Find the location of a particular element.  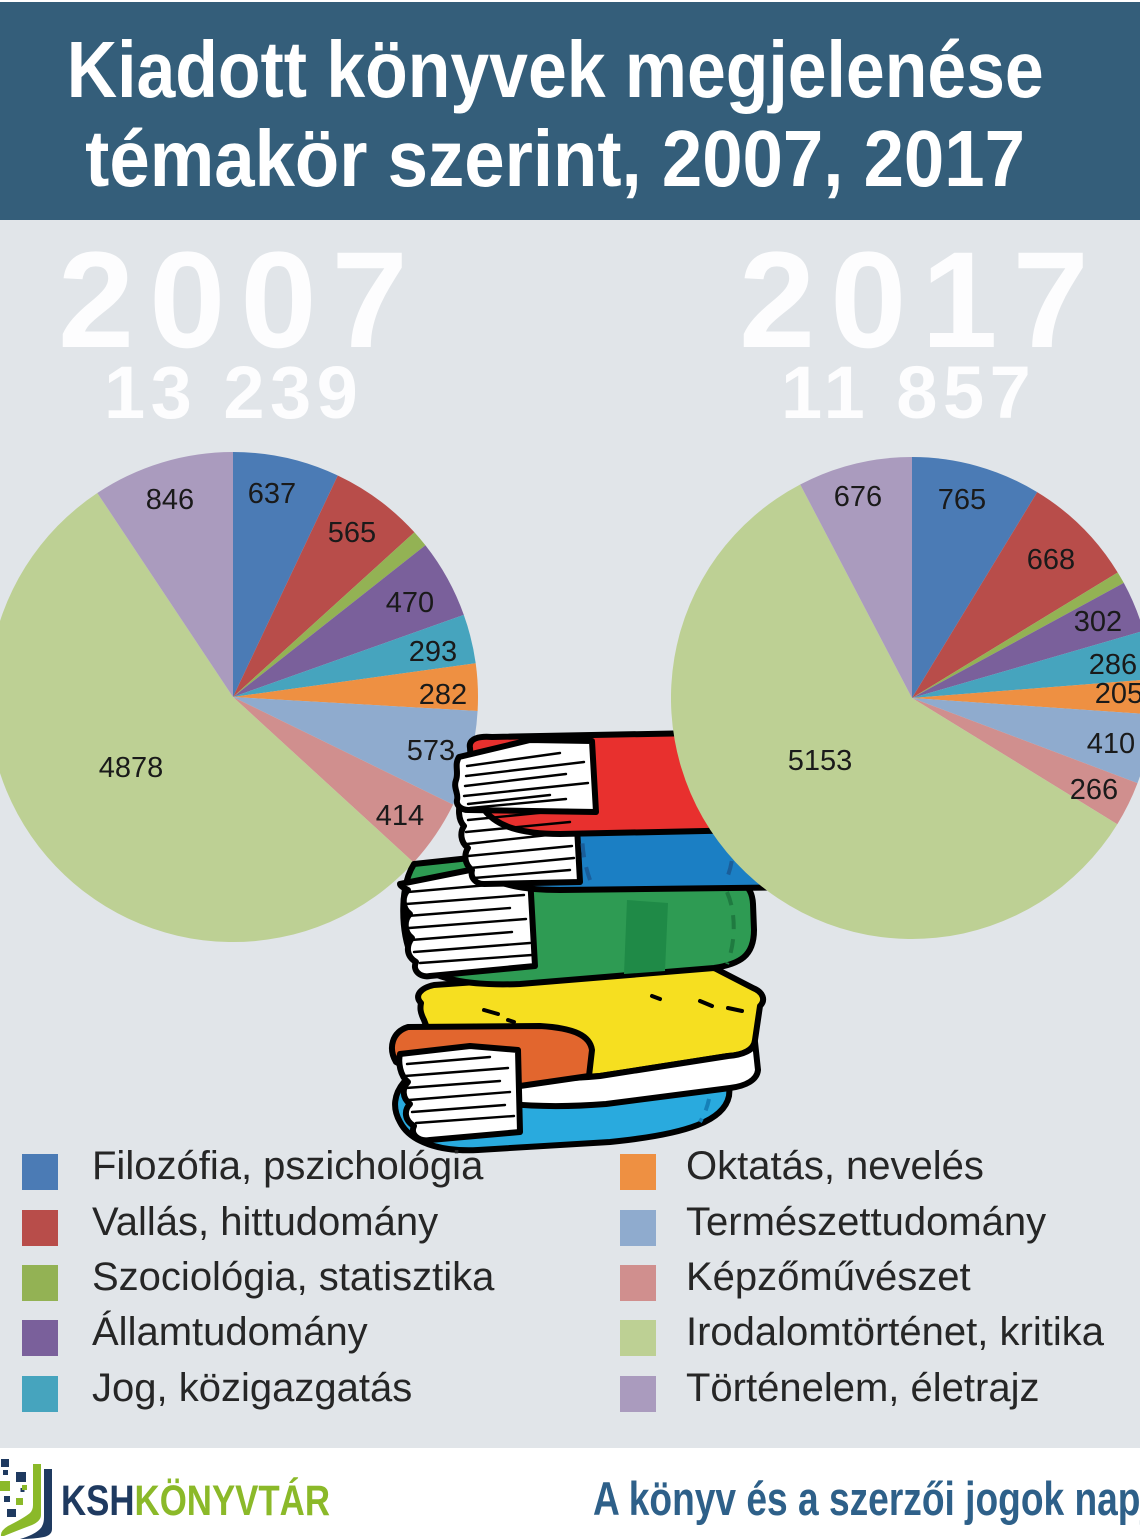

svg-text: 676 is located at coordinates (858, 497).